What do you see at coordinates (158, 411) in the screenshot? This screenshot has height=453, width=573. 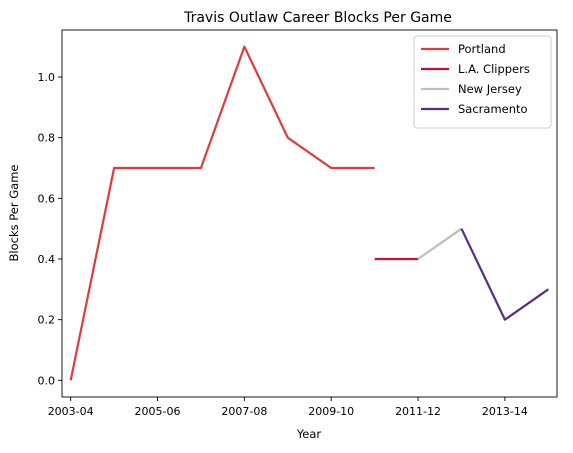 I see `x-tick-label: 2005-06` at bounding box center [158, 411].